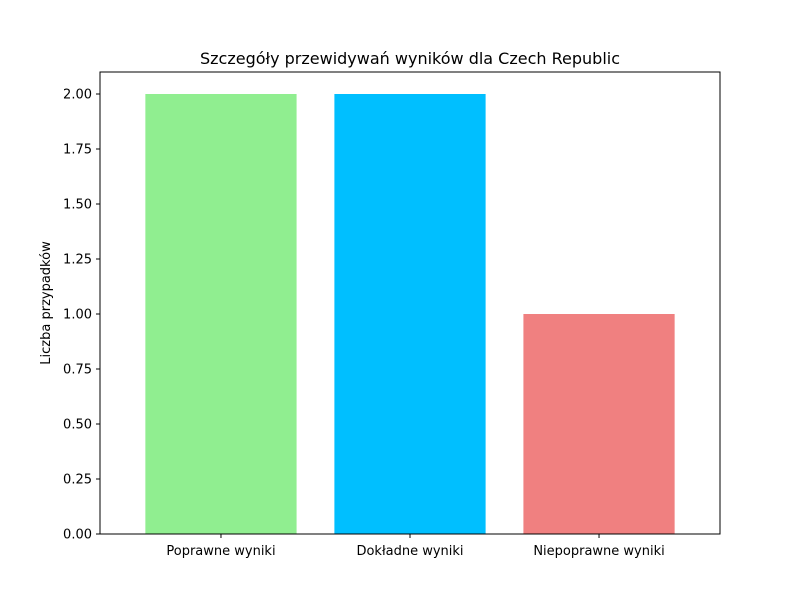  What do you see at coordinates (409, 551) in the screenshot?
I see `x-tick-label: Dokładne wyniki` at bounding box center [409, 551].